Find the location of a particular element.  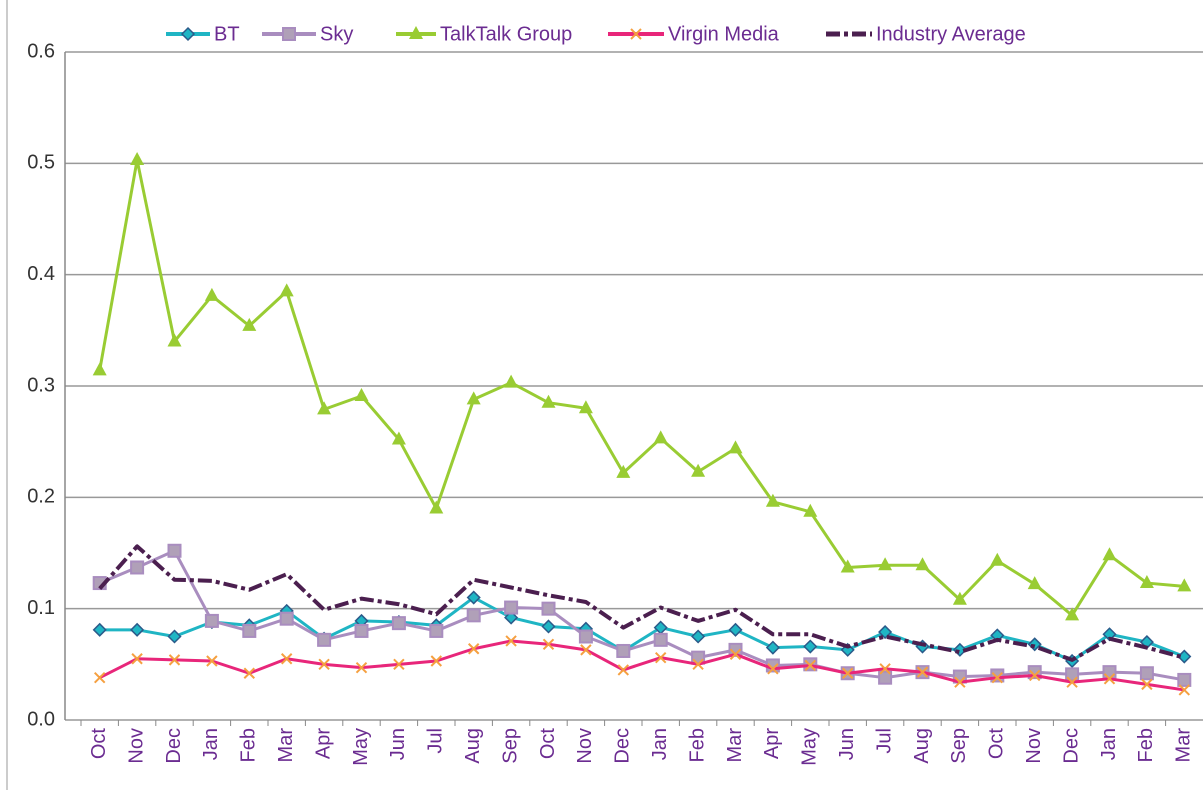

legend-label: TalkTalk Group is located at coordinates (506, 34).